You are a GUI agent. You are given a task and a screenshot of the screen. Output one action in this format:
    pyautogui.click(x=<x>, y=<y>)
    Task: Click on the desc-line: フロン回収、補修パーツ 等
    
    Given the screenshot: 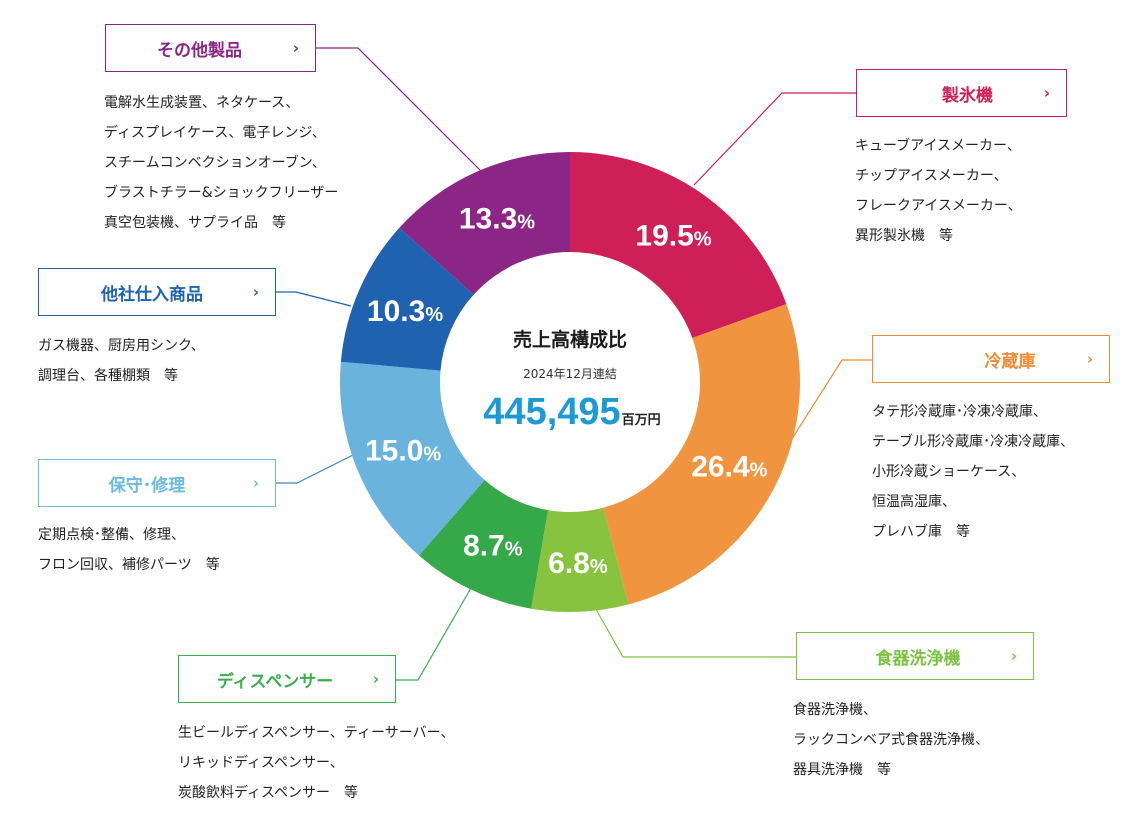 What is the action you would take?
    pyautogui.click(x=129, y=565)
    